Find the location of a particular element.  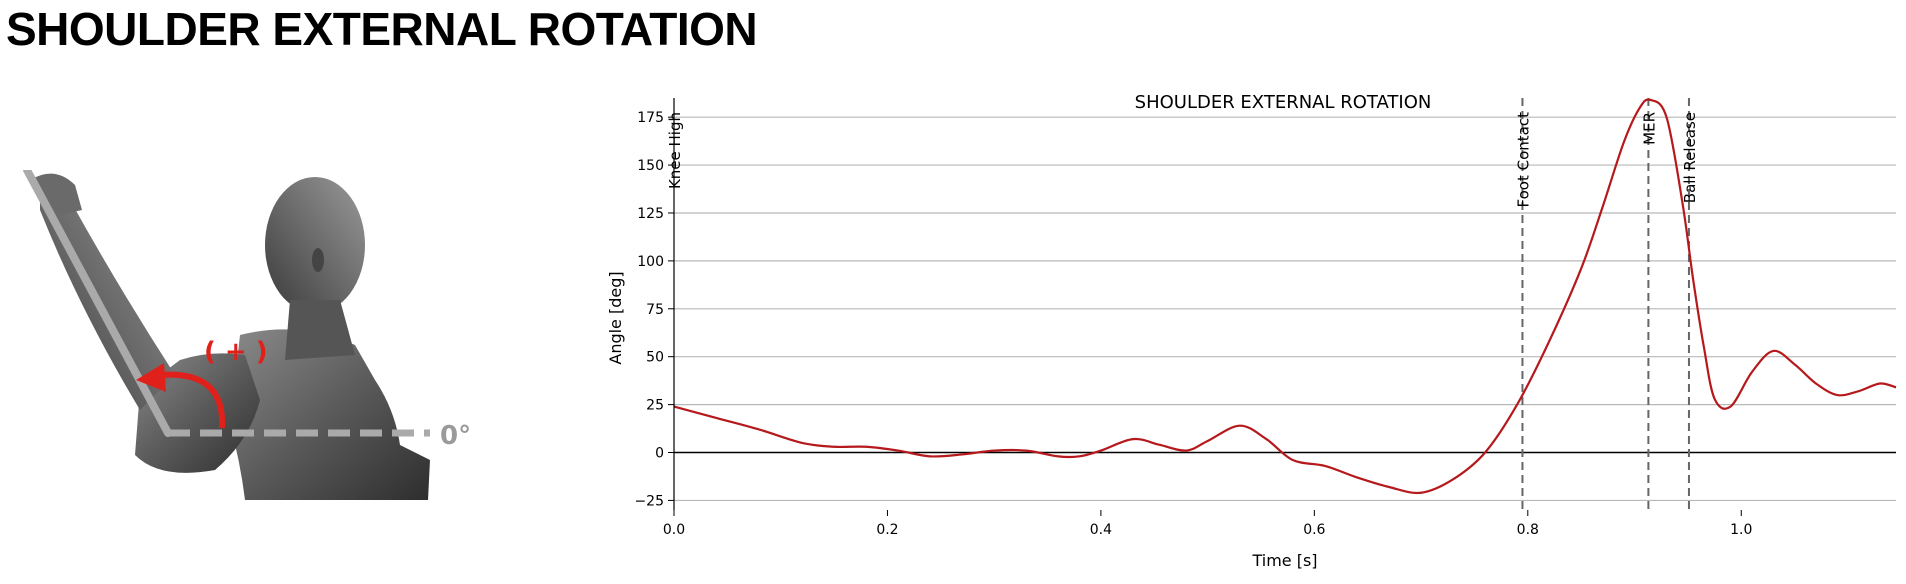

event-label: Ball Release is located at coordinates (1690, 157).